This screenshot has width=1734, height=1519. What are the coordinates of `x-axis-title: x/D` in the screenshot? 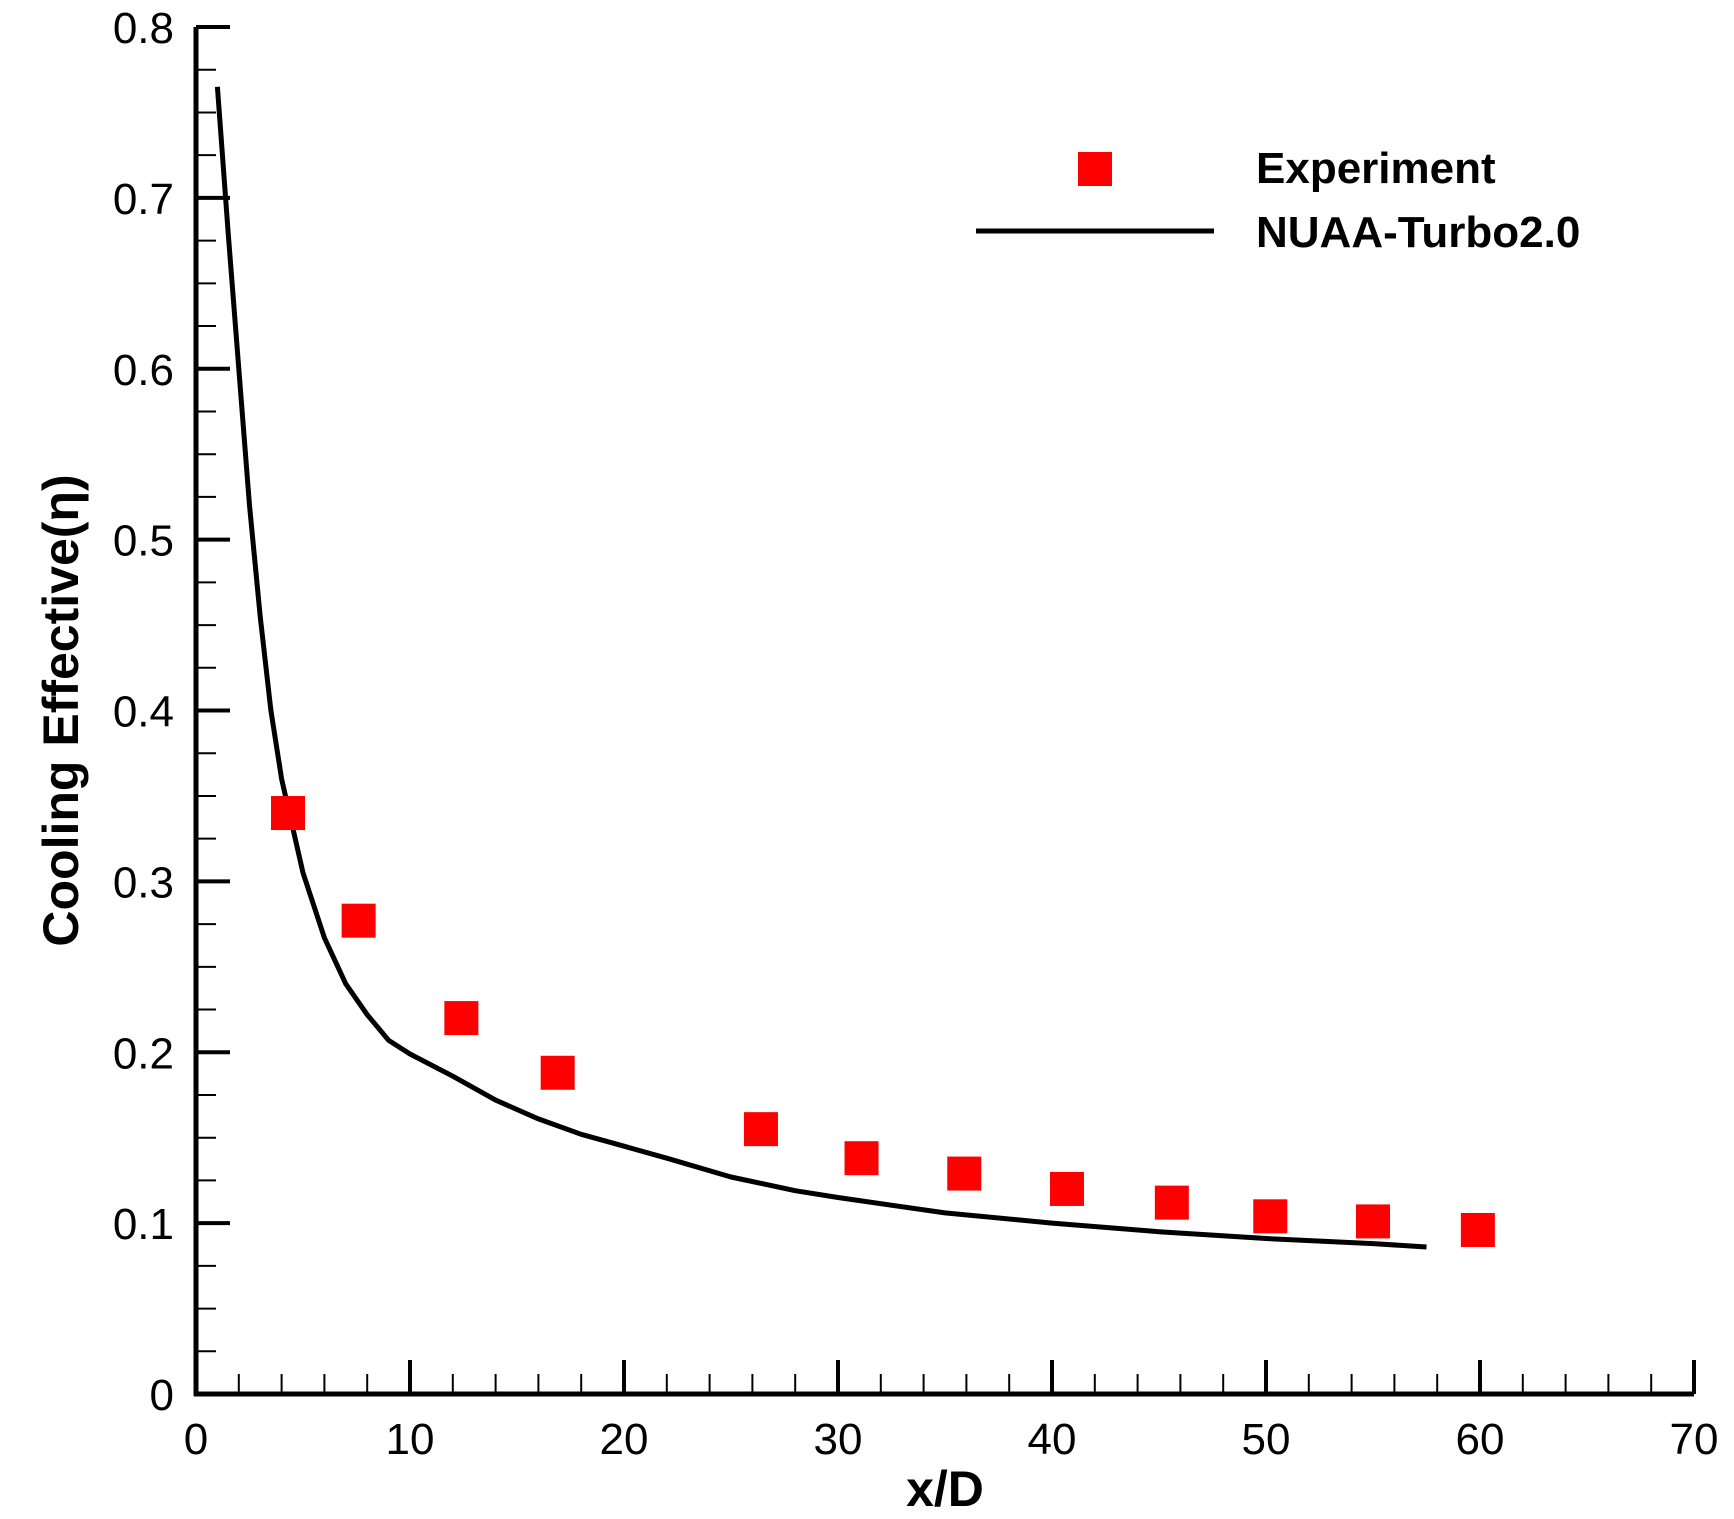 It's located at (945, 1489).